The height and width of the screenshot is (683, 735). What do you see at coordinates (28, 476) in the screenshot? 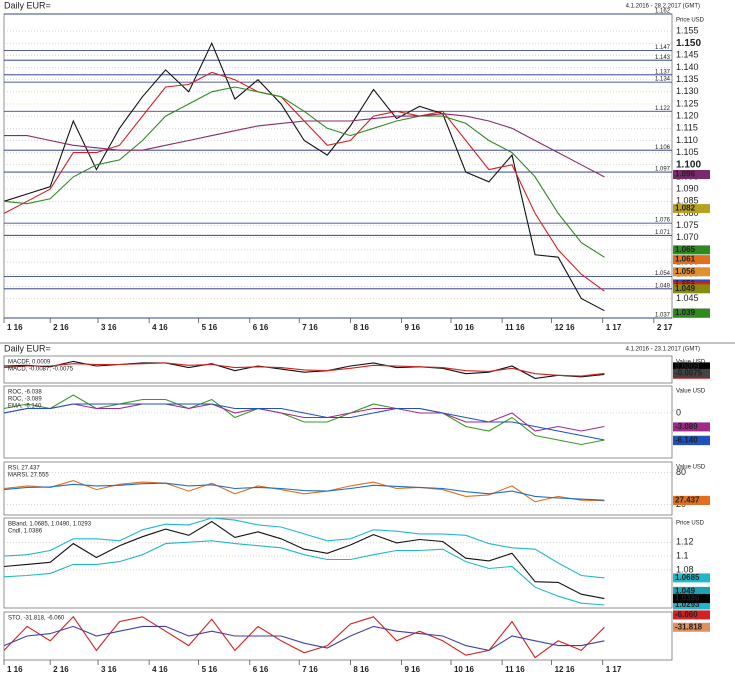
I see `legend-entry: MARSI, 27.555` at bounding box center [28, 476].